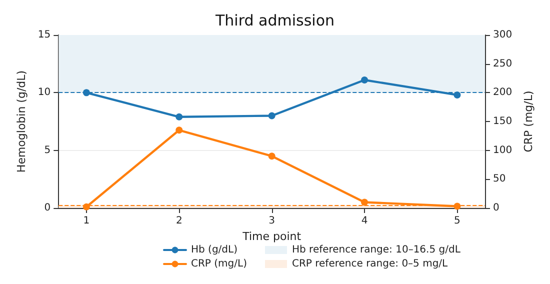  What do you see at coordinates (457, 221) in the screenshot?
I see `x-tick-label: 5` at bounding box center [457, 221].